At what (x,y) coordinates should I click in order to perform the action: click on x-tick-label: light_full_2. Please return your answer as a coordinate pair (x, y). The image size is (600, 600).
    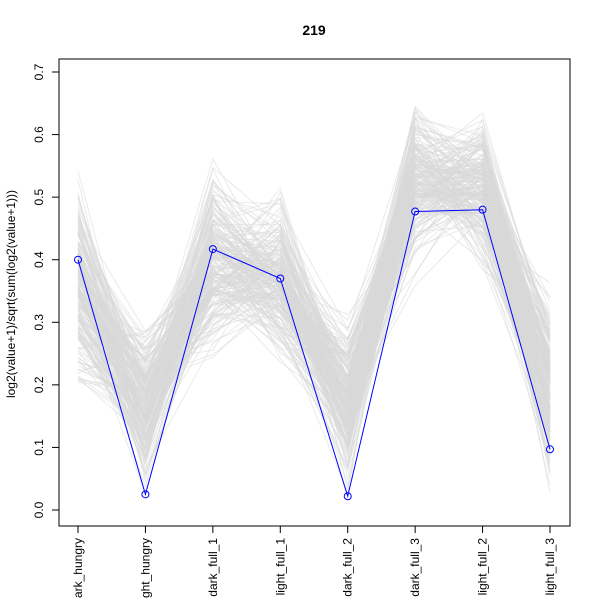
    Looking at the image, I should click on (483, 567).